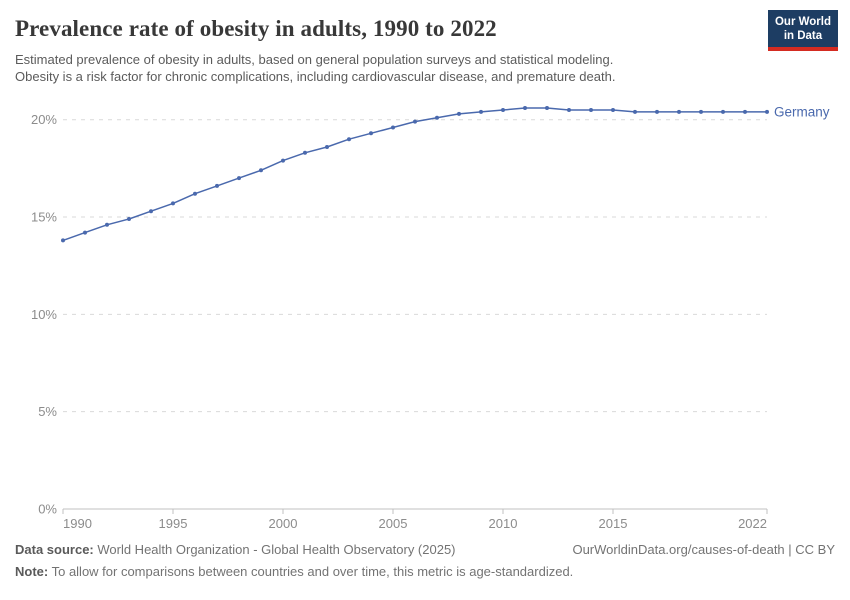 This screenshot has width=850, height=600. Describe the element at coordinates (44, 314) in the screenshot. I see `y-tick-label: 10%` at that location.